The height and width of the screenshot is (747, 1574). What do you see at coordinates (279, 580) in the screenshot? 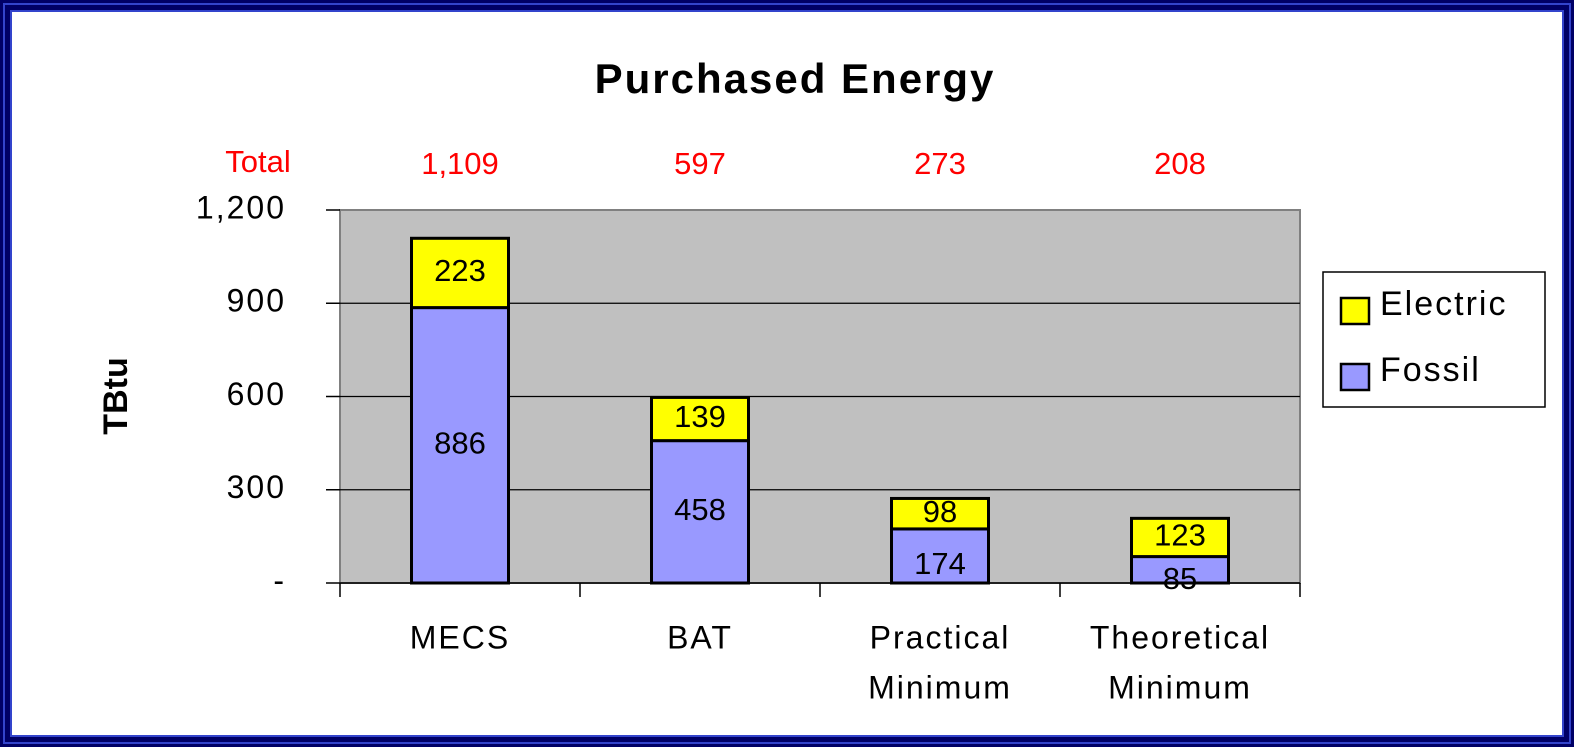
I see `y-tick-label: -` at bounding box center [279, 580].